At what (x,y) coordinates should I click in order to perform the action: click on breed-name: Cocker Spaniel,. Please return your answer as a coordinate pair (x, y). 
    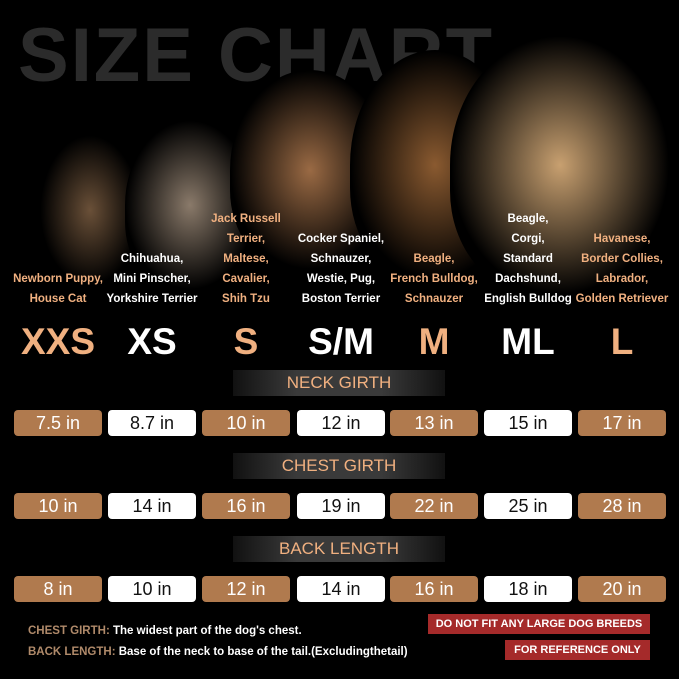
    Looking at the image, I should click on (341, 239).